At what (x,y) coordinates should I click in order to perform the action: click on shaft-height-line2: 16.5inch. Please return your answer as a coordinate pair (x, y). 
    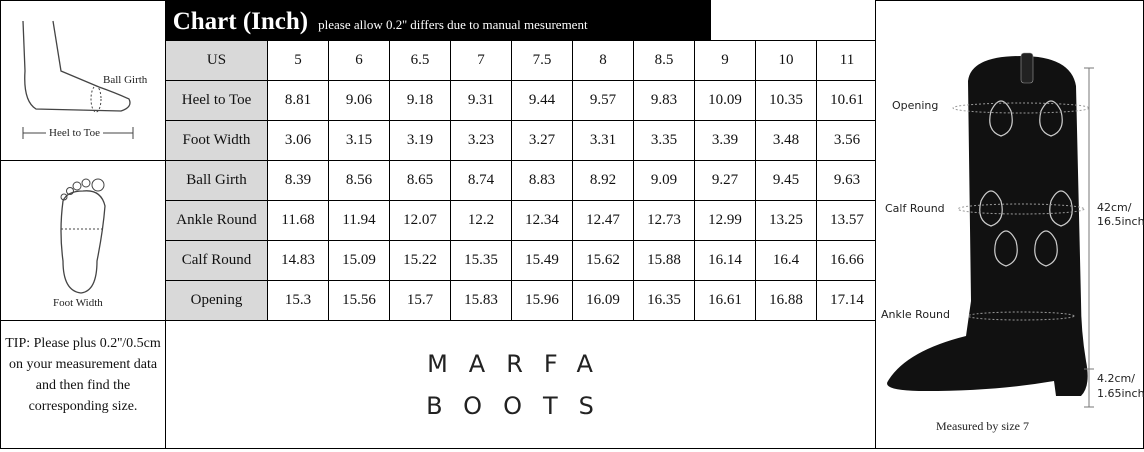
    Looking at the image, I should click on (1120, 221).